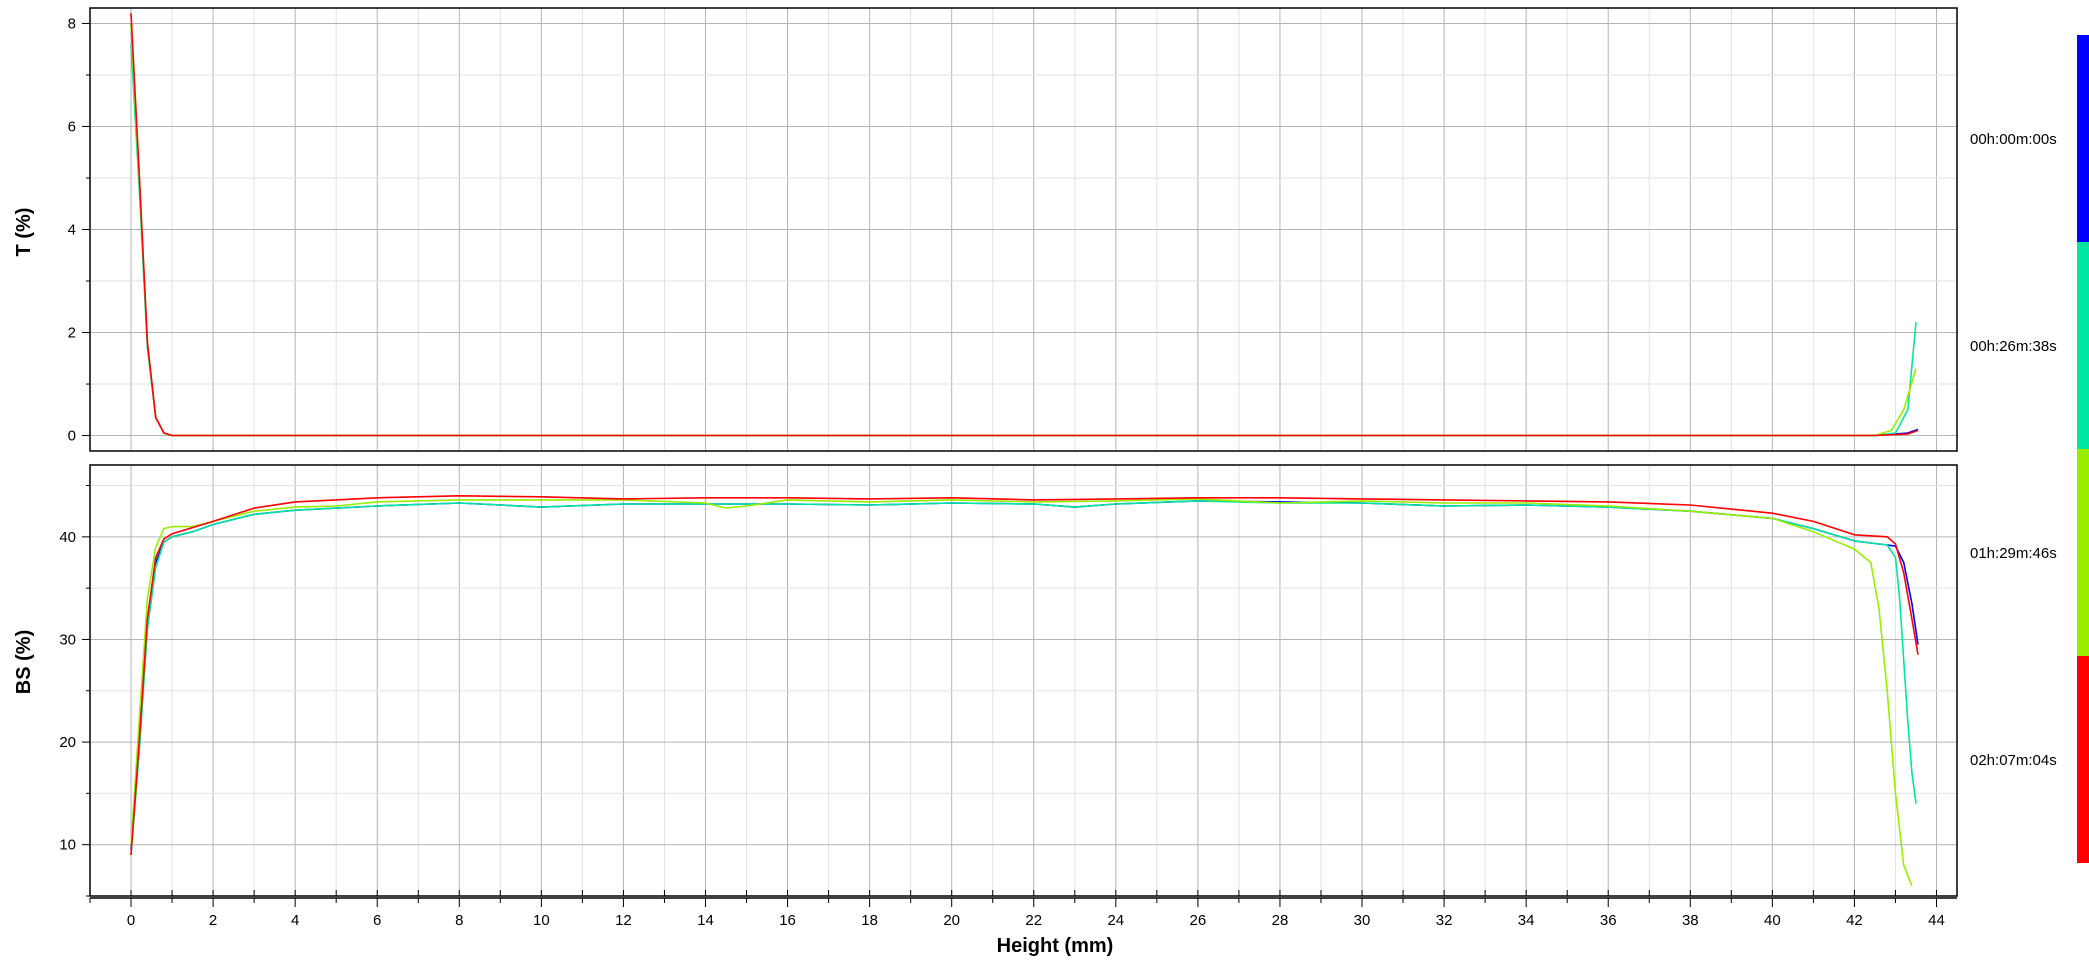 The width and height of the screenshot is (2089, 962). I want to click on legend-label: 02h:07m:04s, so click(2013, 760).